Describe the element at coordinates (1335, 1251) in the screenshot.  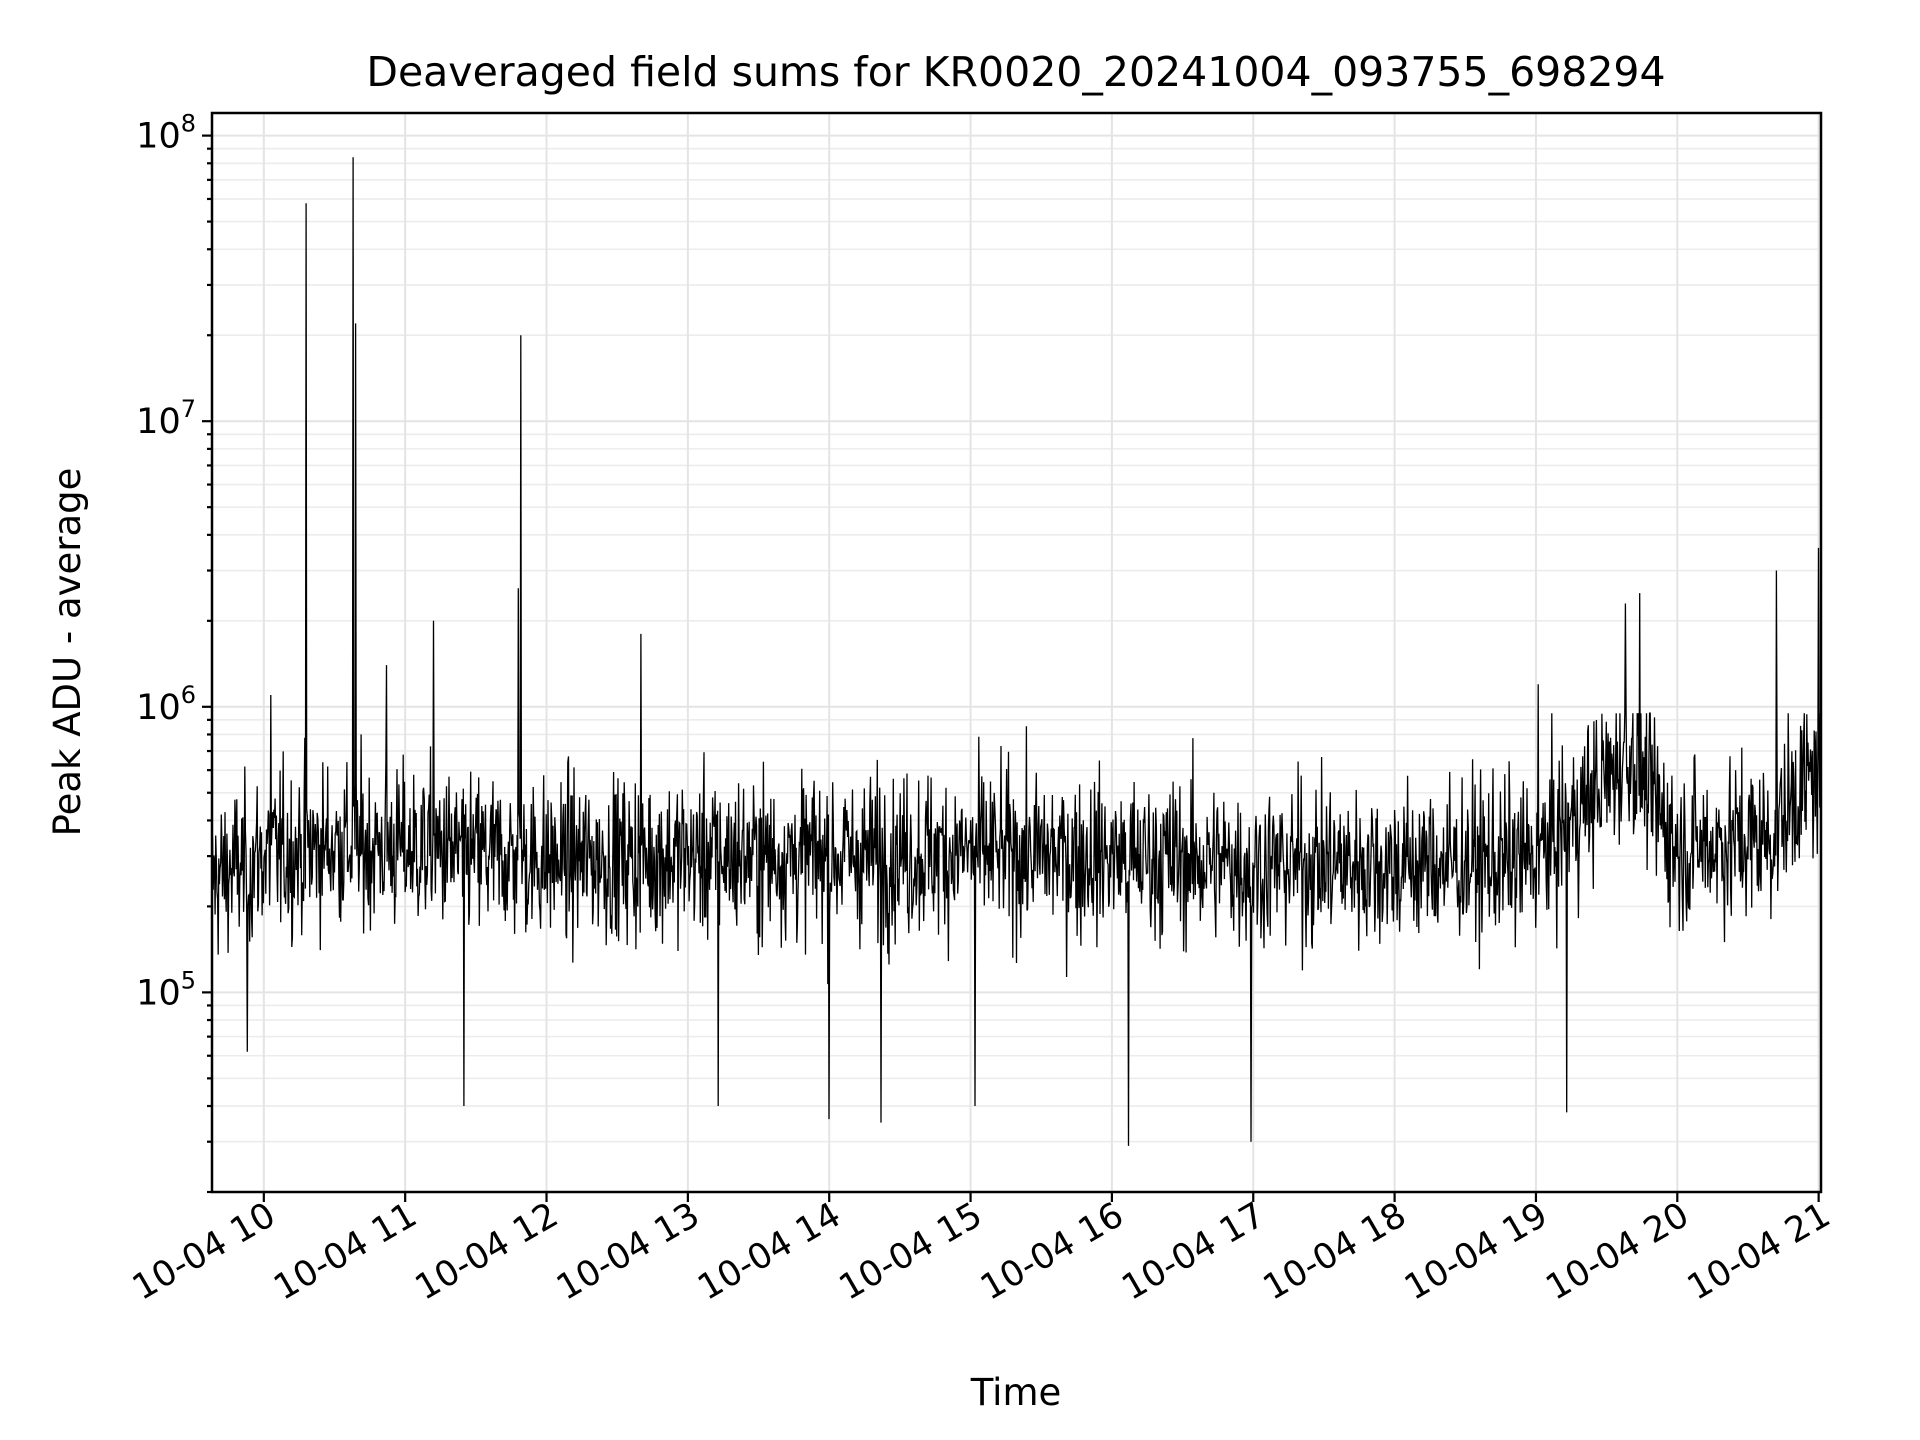
I see `x-tick-label: 10-04 18` at that location.